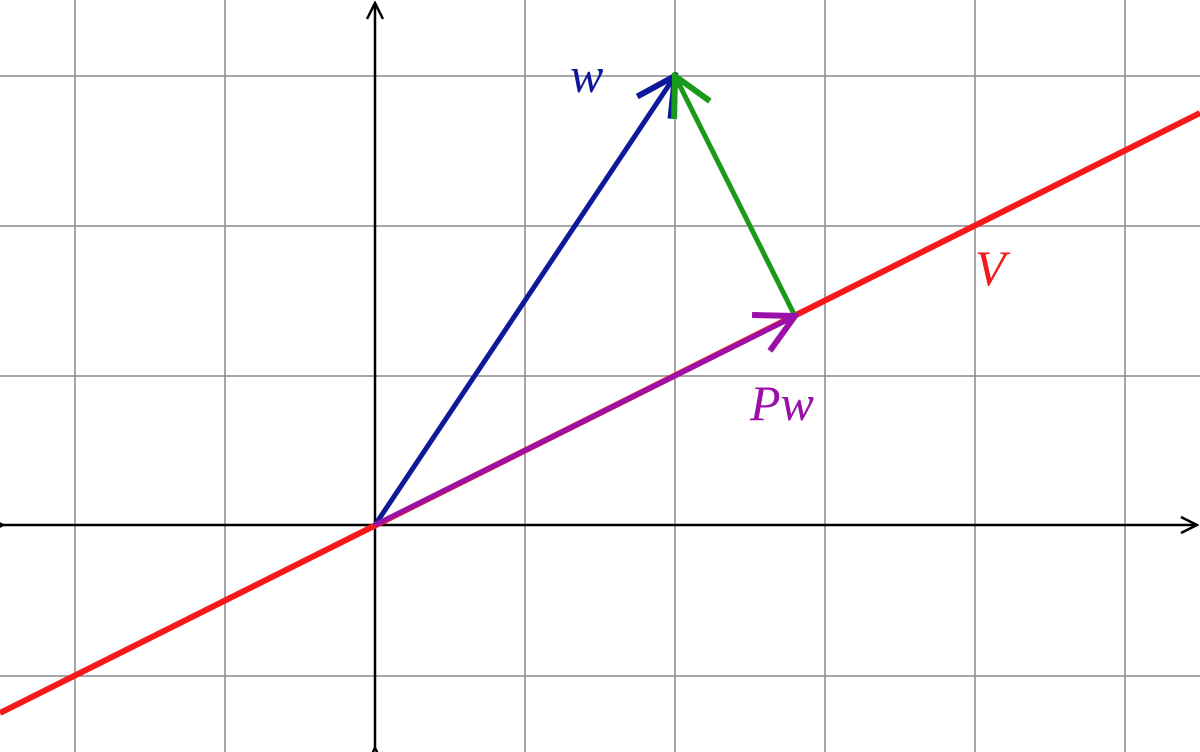 The image size is (1200, 752). What do you see at coordinates (584, 422) in the screenshot?
I see `vector-pw` at bounding box center [584, 422].